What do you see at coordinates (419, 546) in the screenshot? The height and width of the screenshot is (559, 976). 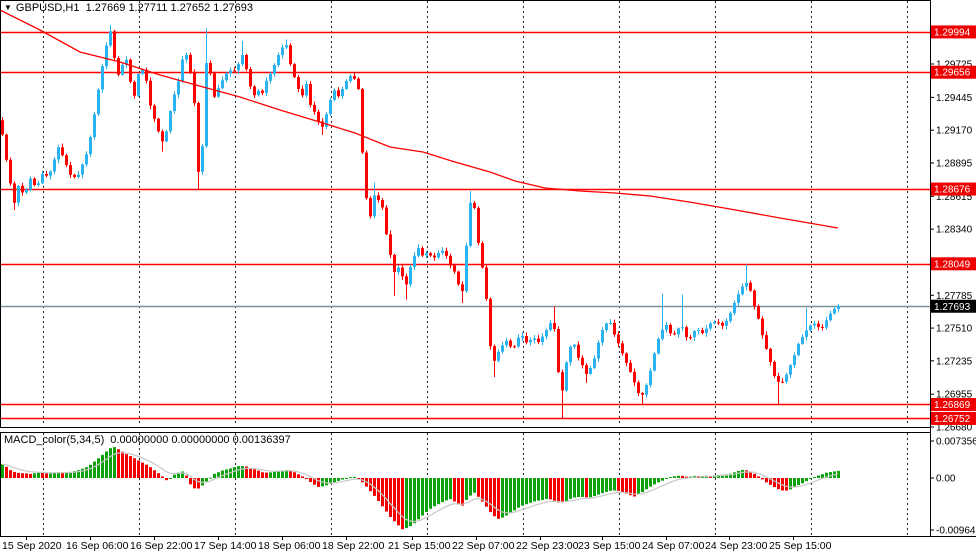 I see `svg-text: 21 Sep 15:00` at bounding box center [419, 546].